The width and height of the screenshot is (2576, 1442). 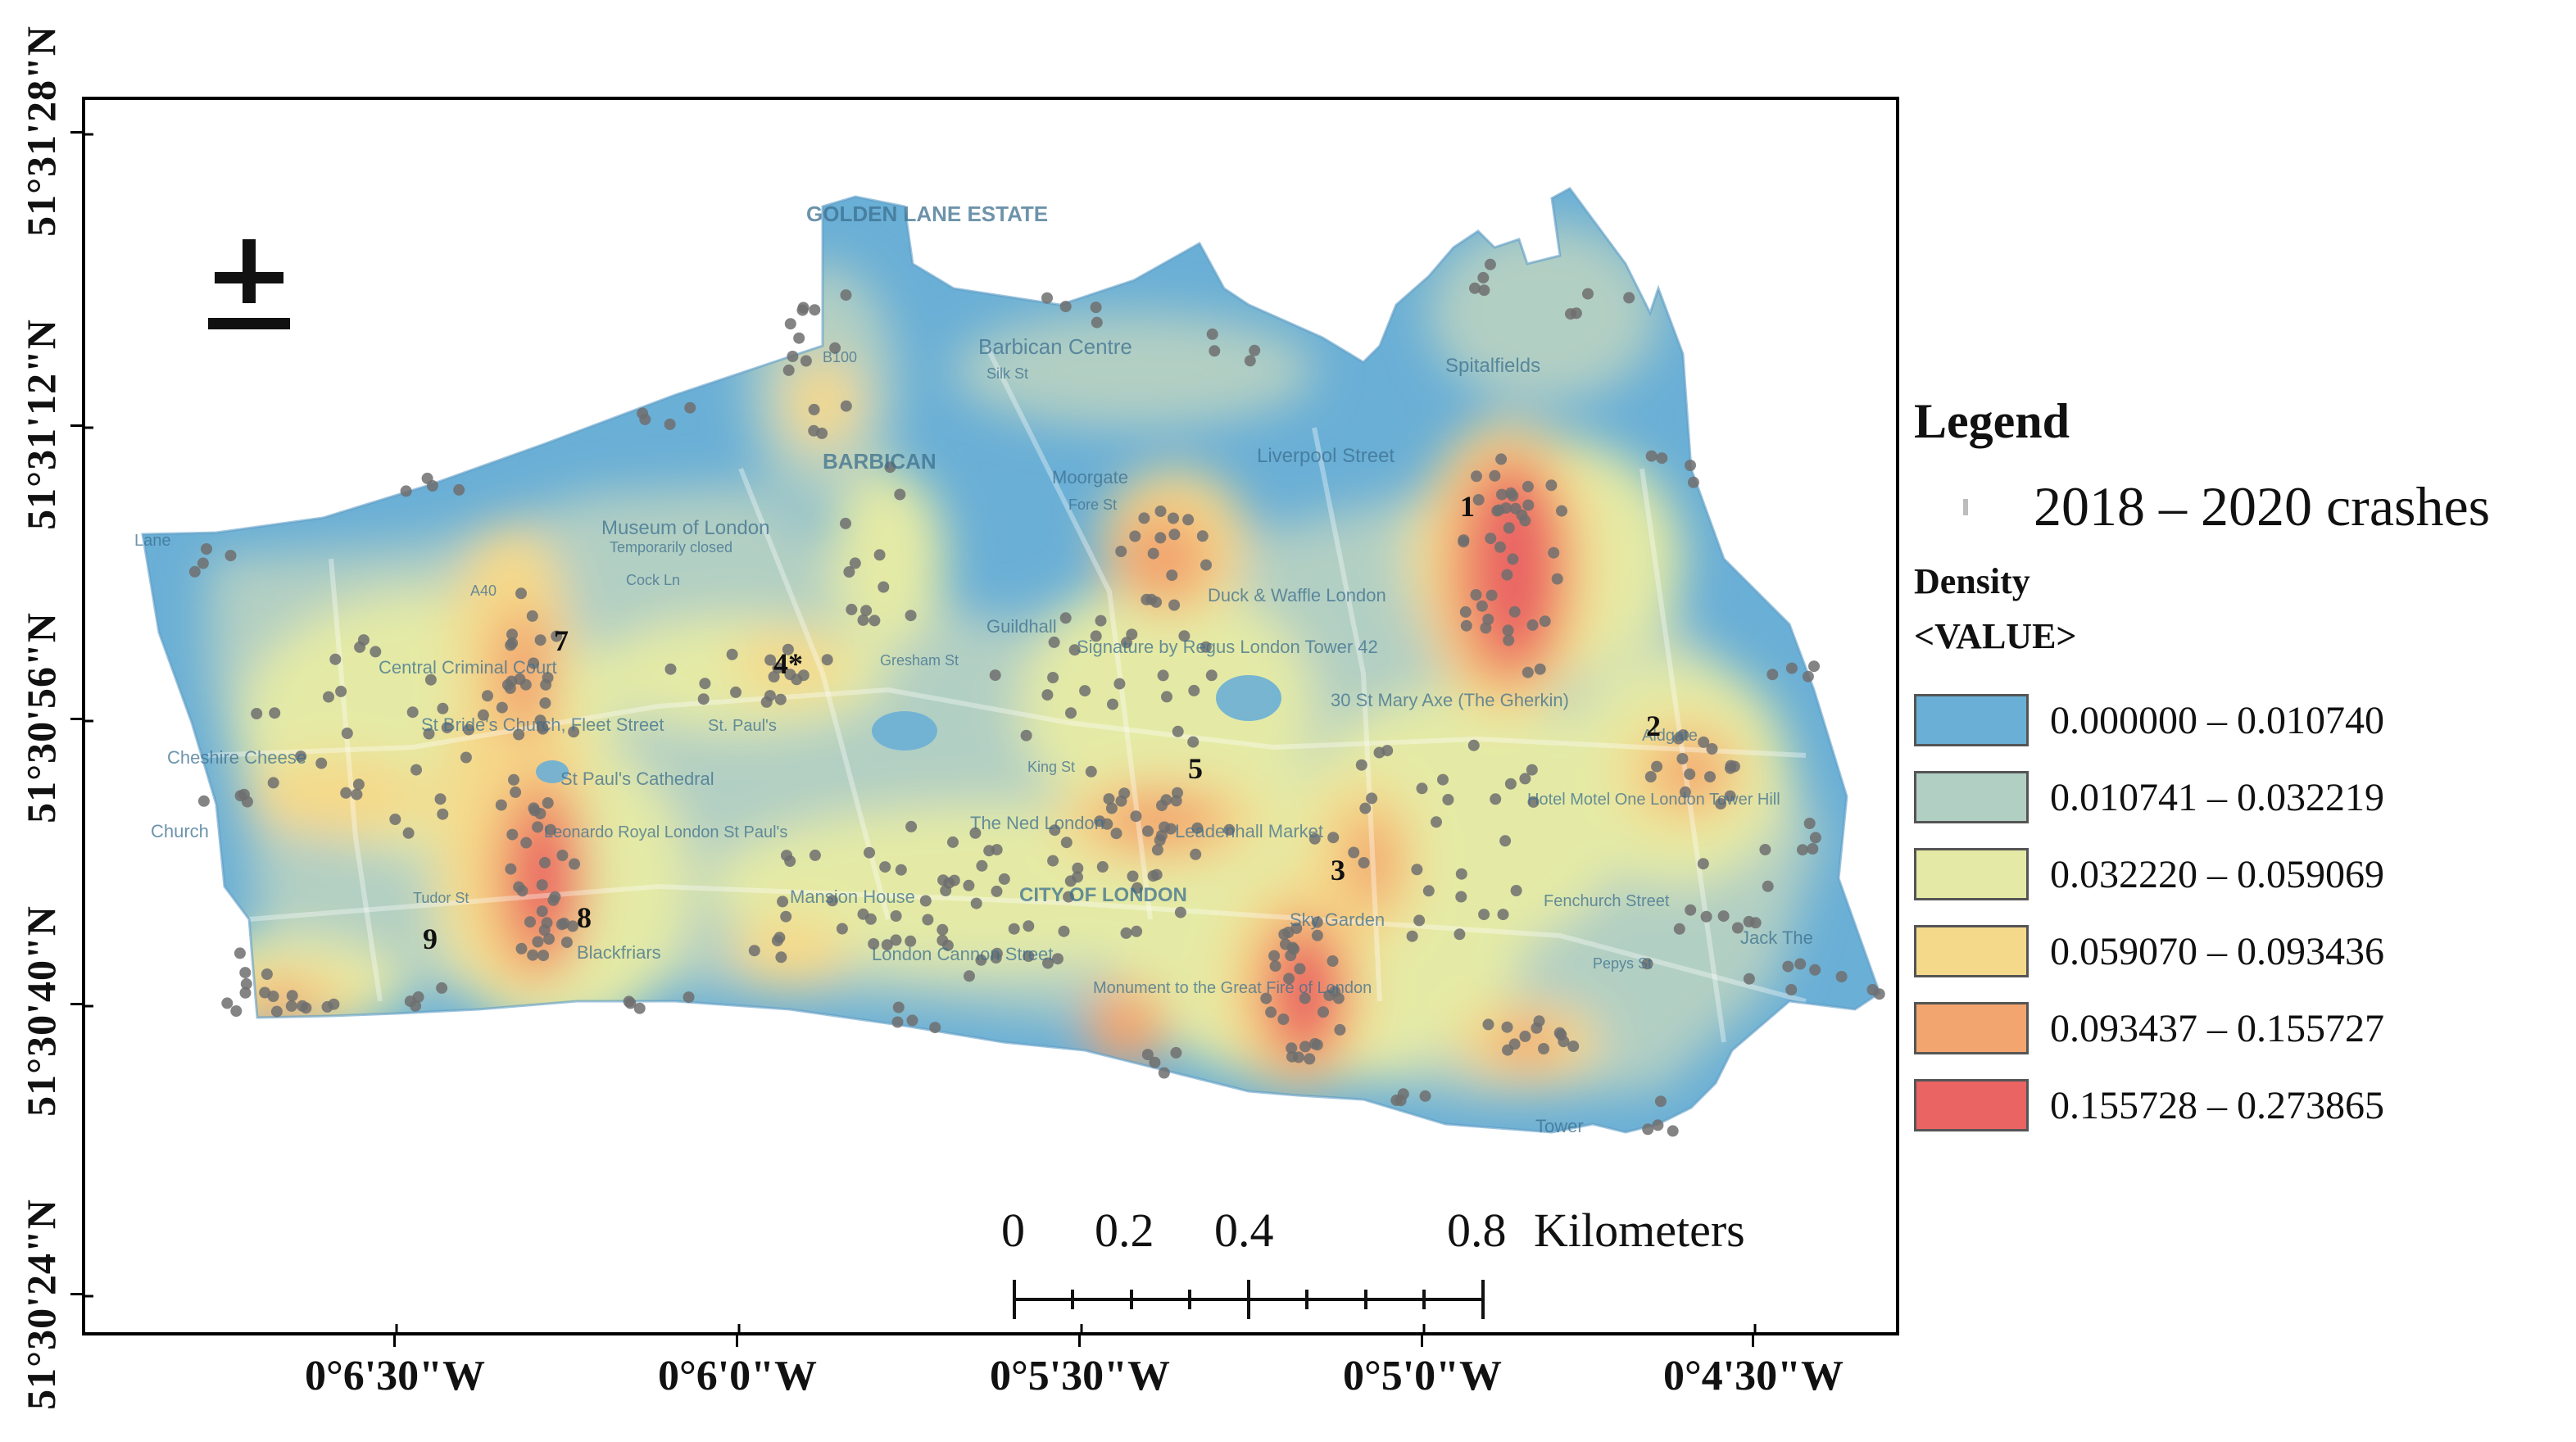 What do you see at coordinates (2217, 797) in the screenshot?
I see `legend-range: 0.010741 – 0.032219` at bounding box center [2217, 797].